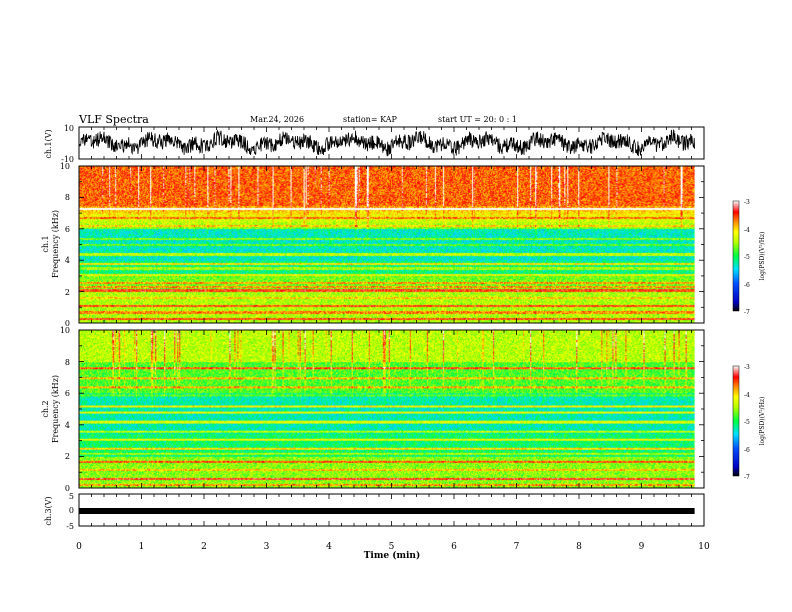 This screenshot has height=612, width=792. What do you see at coordinates (329, 547) in the screenshot?
I see `x-tick-label: 4` at bounding box center [329, 547].